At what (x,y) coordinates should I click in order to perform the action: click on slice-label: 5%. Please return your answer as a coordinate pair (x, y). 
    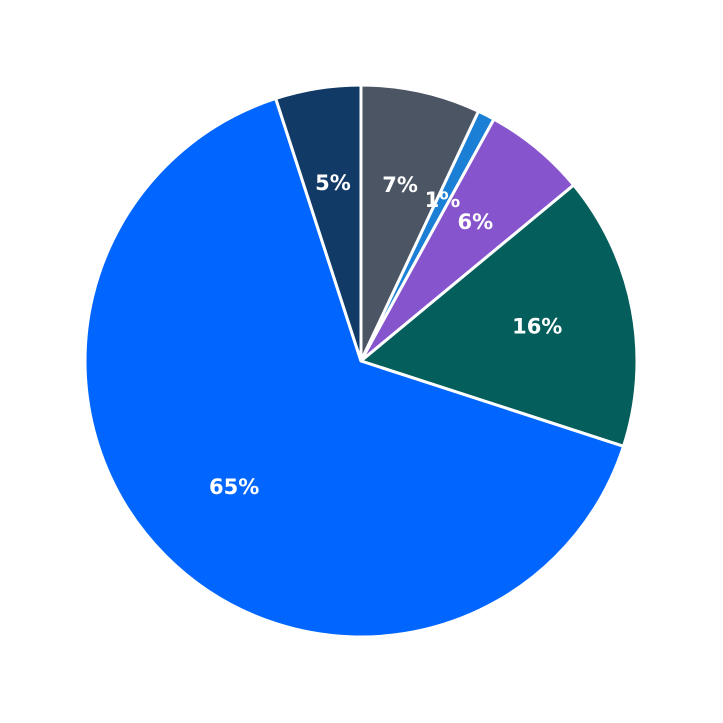
    Looking at the image, I should click on (333, 183).